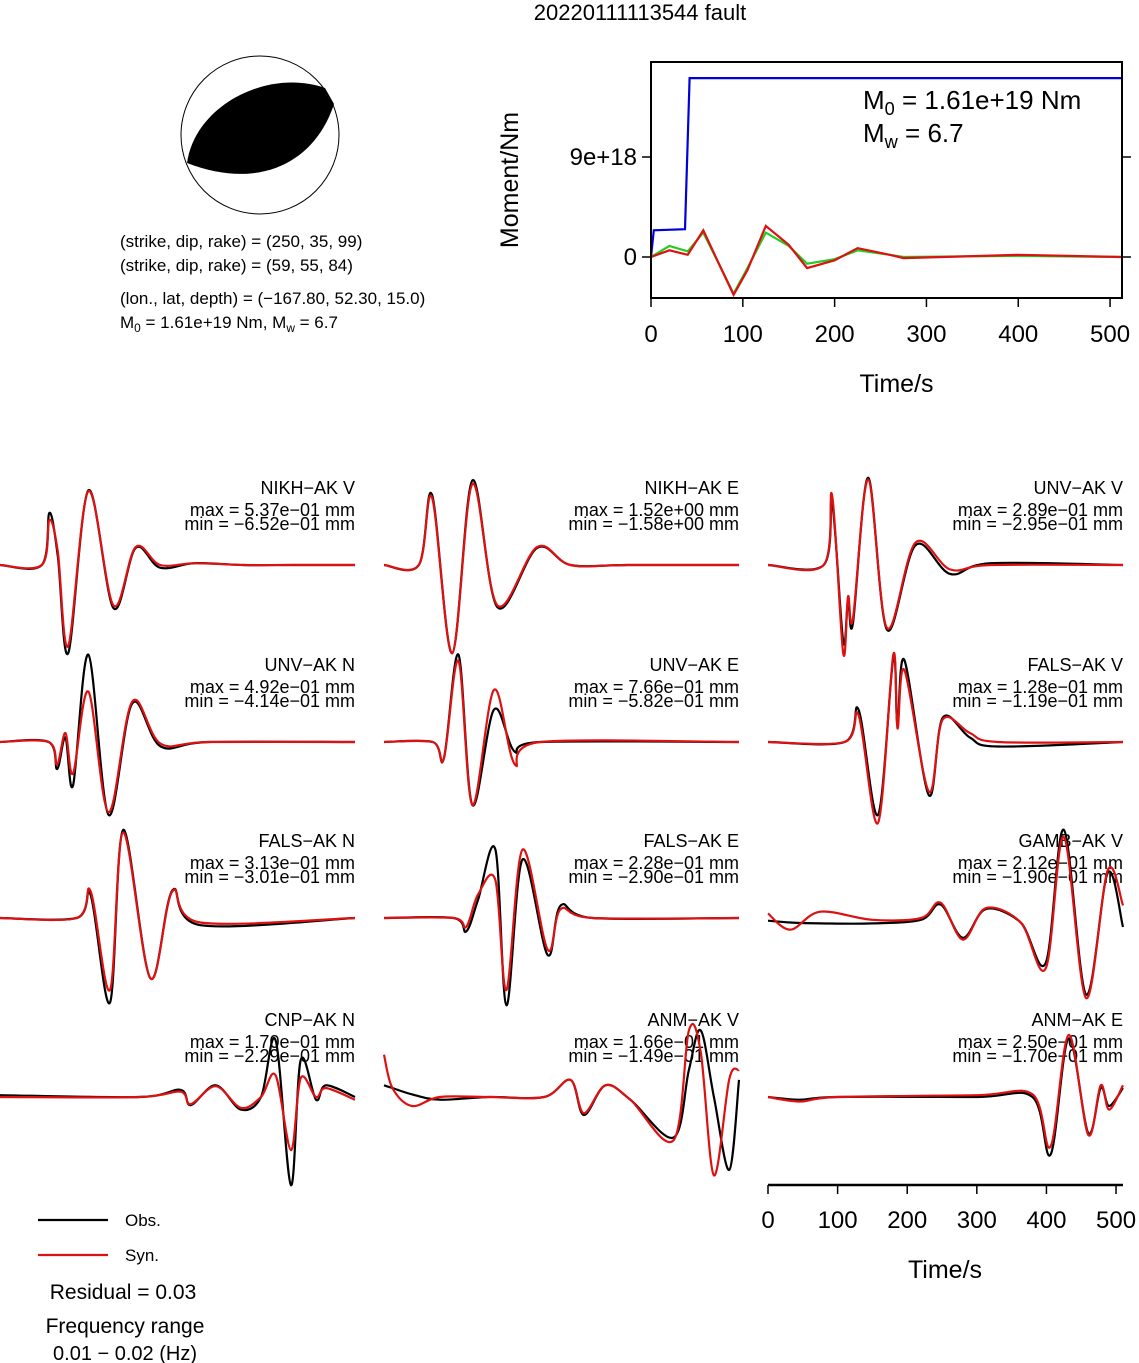 This screenshot has height=1363, width=1139. Describe the element at coordinates (653, 1056) in the screenshot. I see `min-label: min = −1.49e−01 mm` at that location.